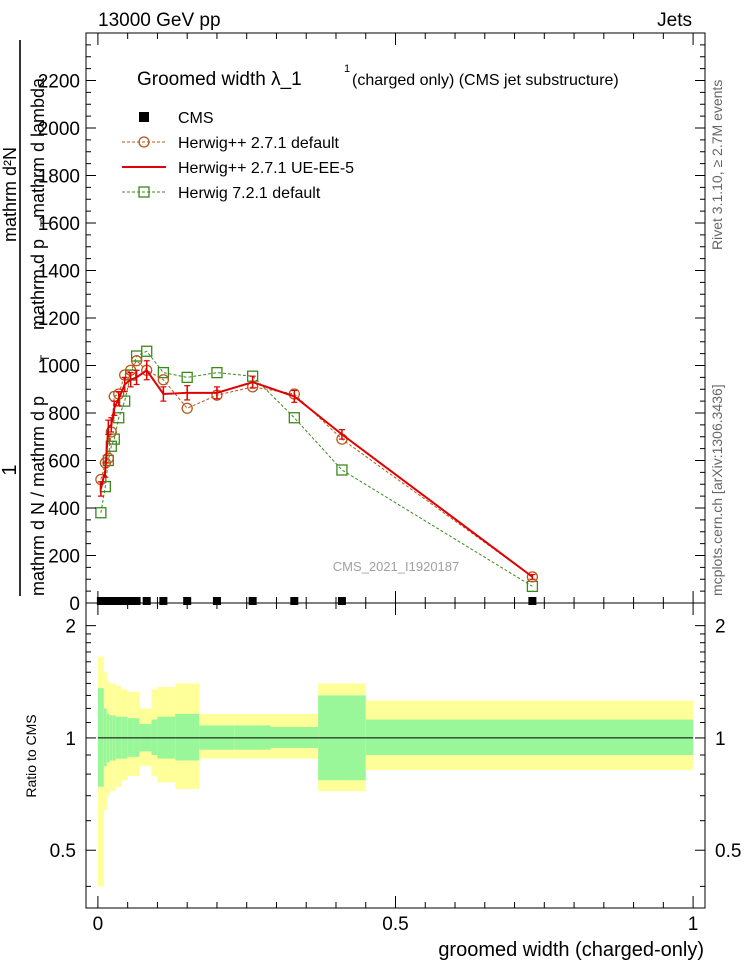 This screenshot has width=746, height=972. I want to click on ytick-label: 800, so click(64, 414).